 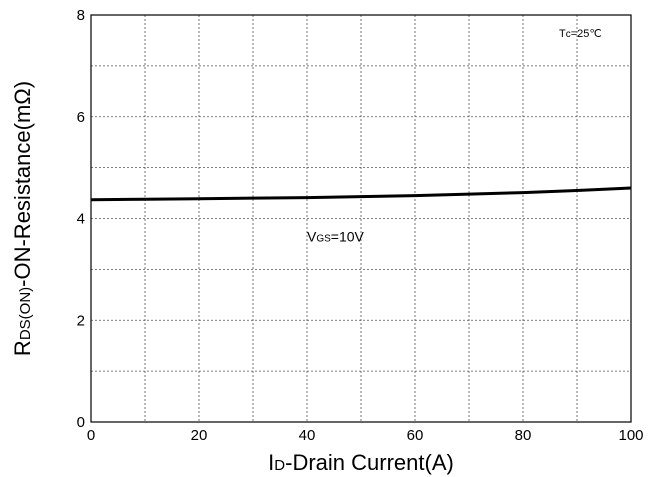 What do you see at coordinates (81, 422) in the screenshot?
I see `y-tick-label: 0` at bounding box center [81, 422].